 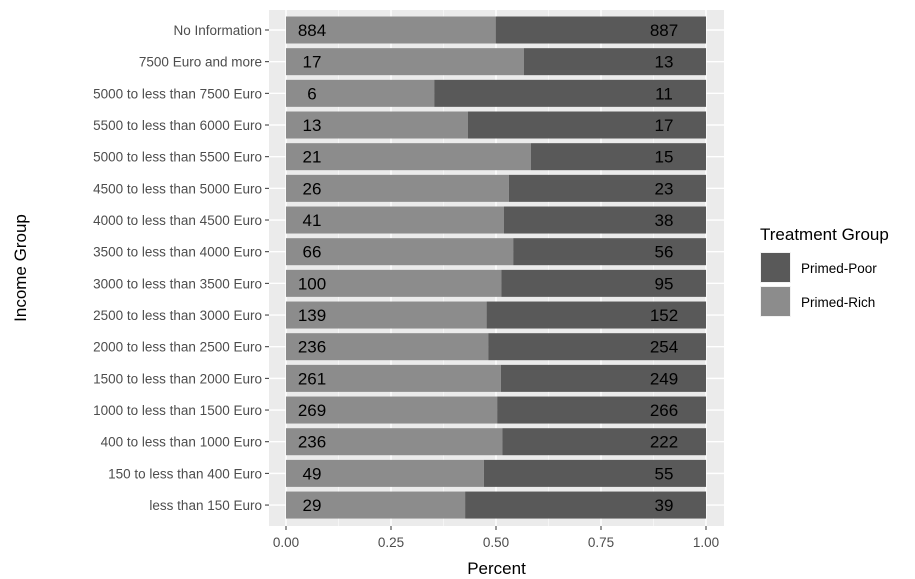 I want to click on x-tick-label: 0.25, so click(x=391, y=542).